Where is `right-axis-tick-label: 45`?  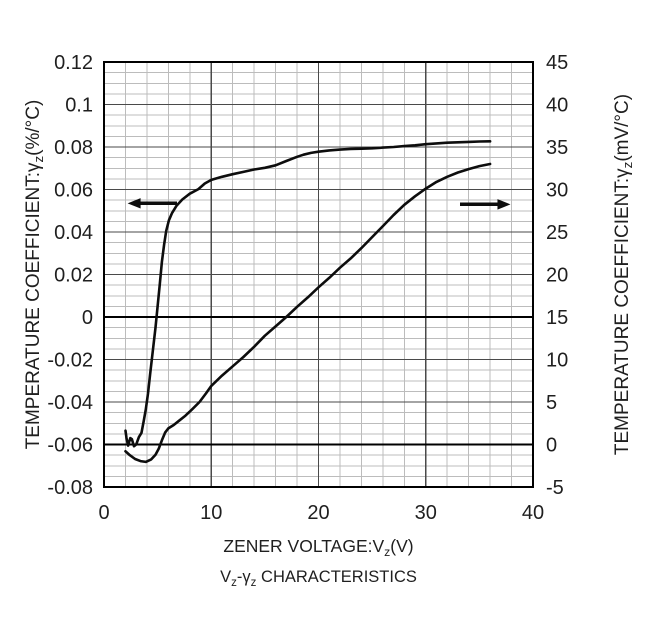 right-axis-tick-label: 45 is located at coordinates (557, 63).